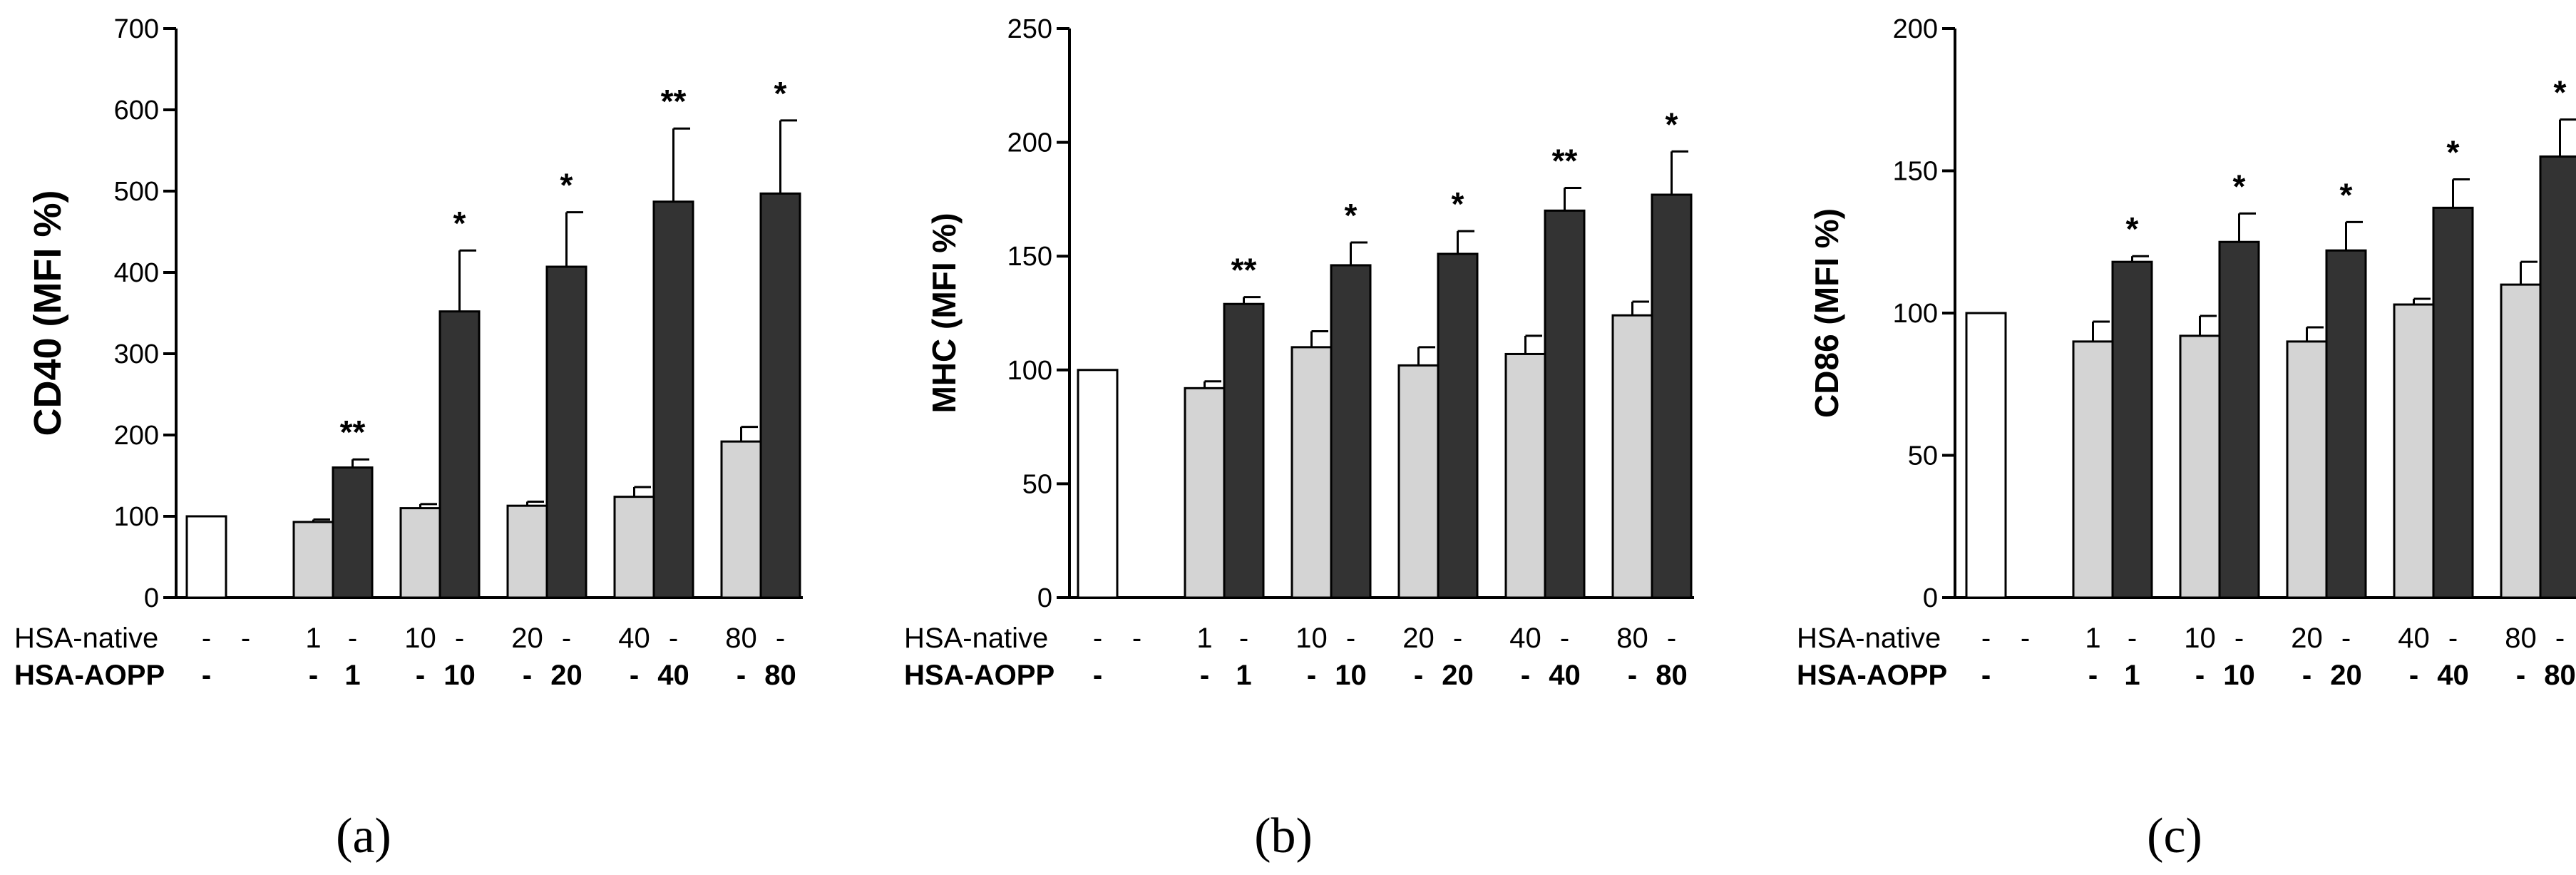 Image resolution: width=2576 pixels, height=875 pixels. I want to click on panel-b-native-value: 20, so click(1418, 638).